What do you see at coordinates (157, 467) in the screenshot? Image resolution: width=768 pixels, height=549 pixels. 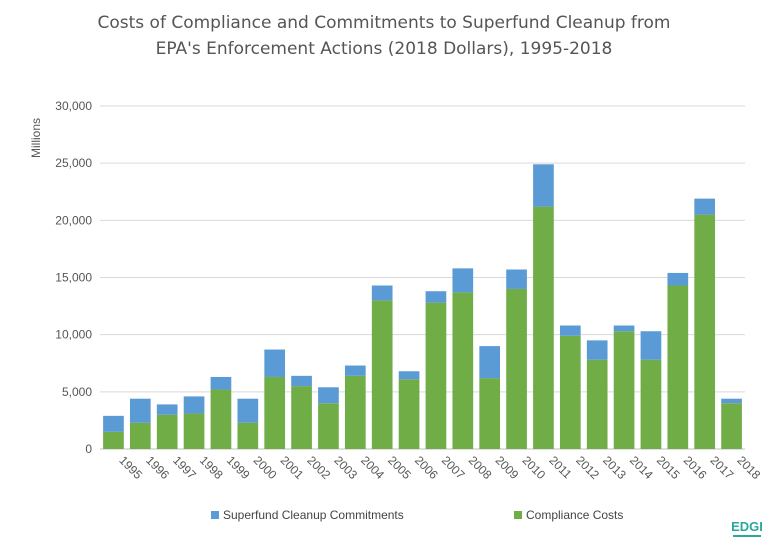 I see `x-tick-label: 1996` at bounding box center [157, 467].